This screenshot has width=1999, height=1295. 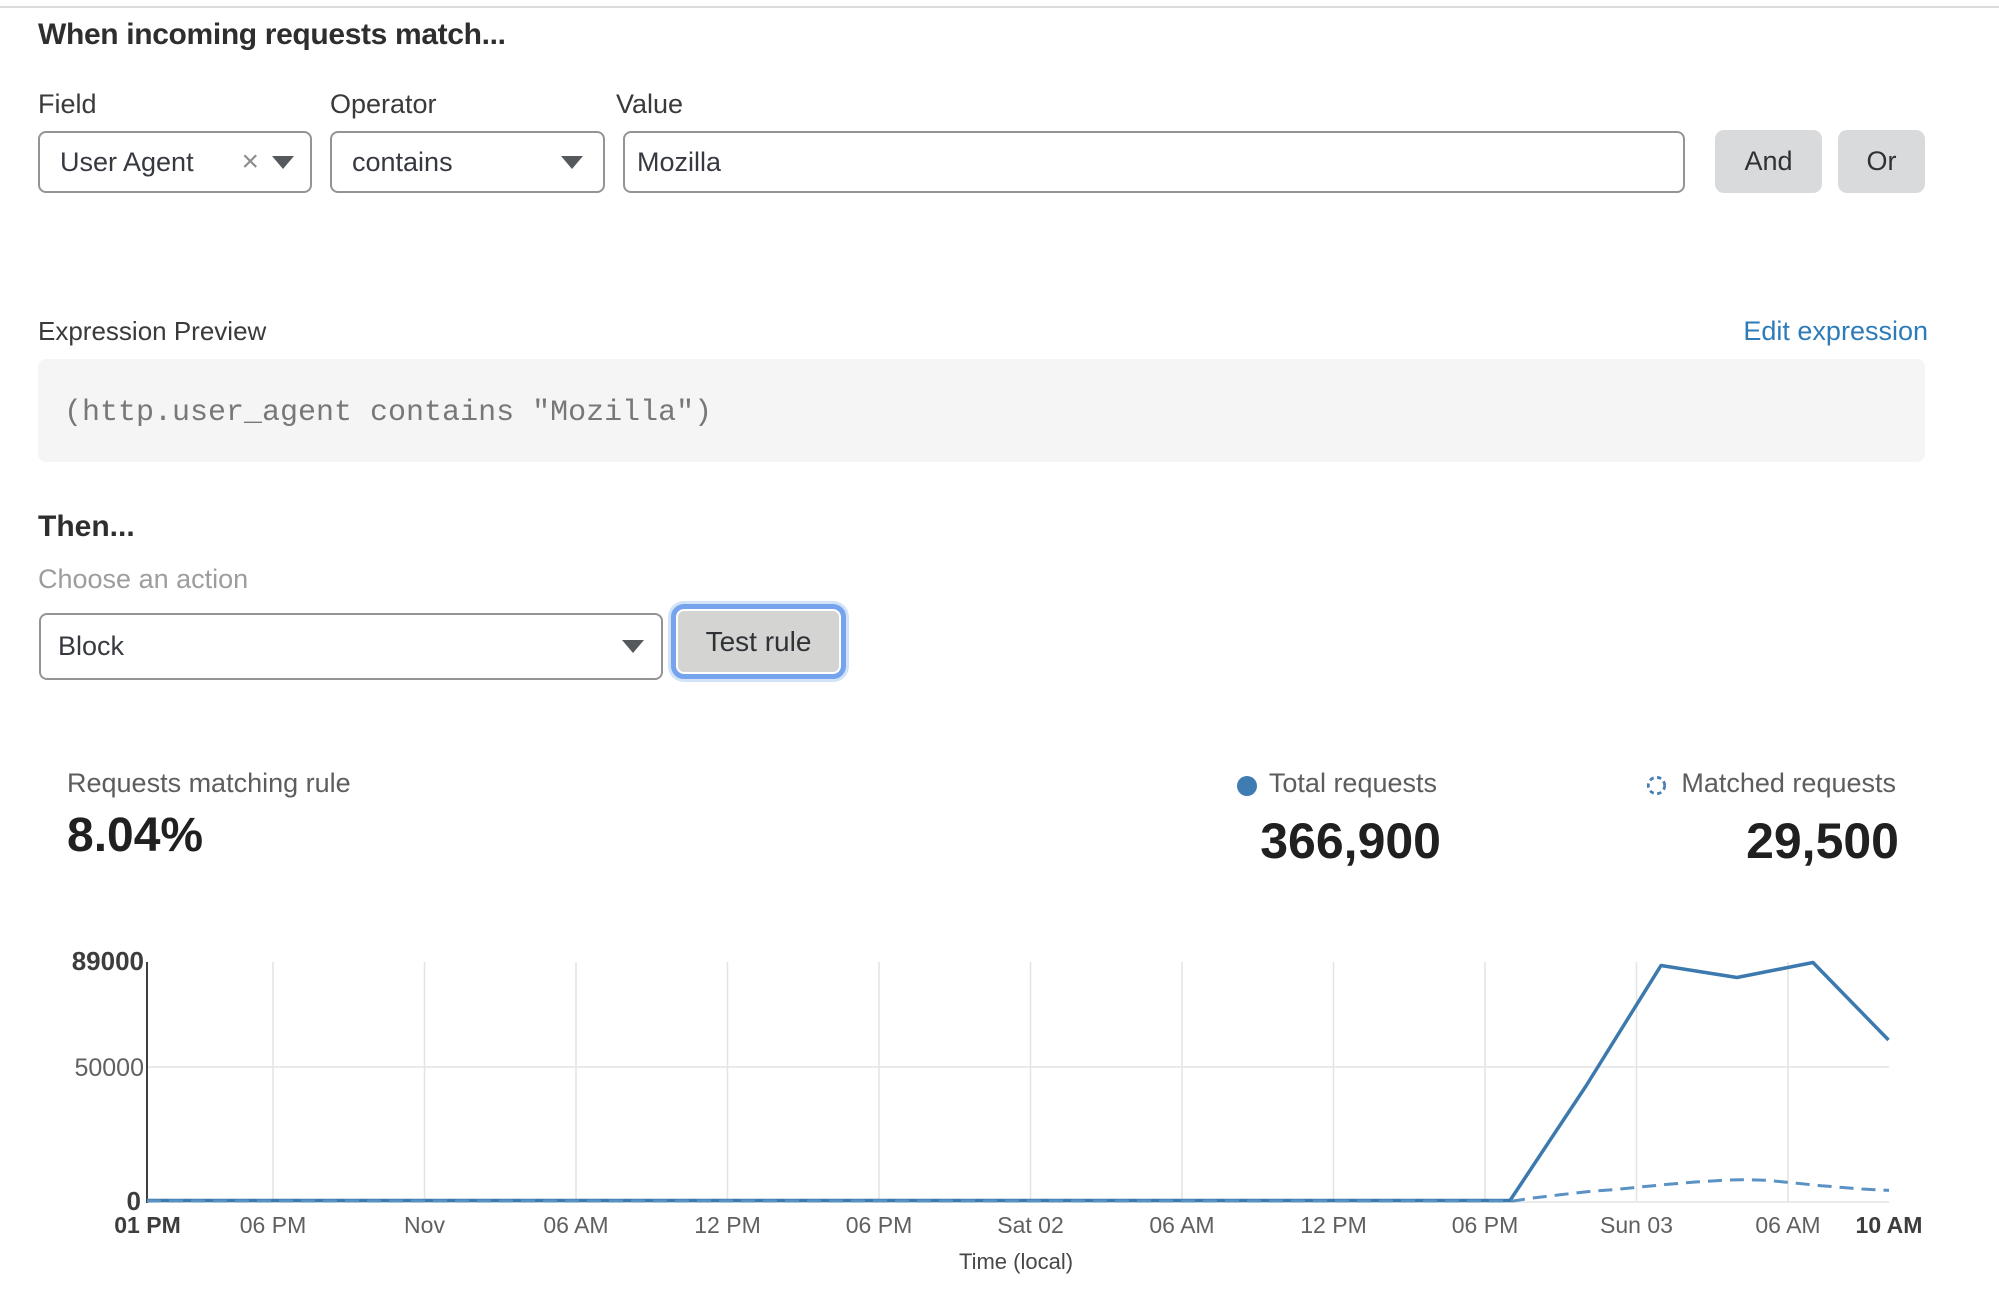 What do you see at coordinates (1030, 1225) in the screenshot?
I see `svg-text: Sat 02` at bounding box center [1030, 1225].